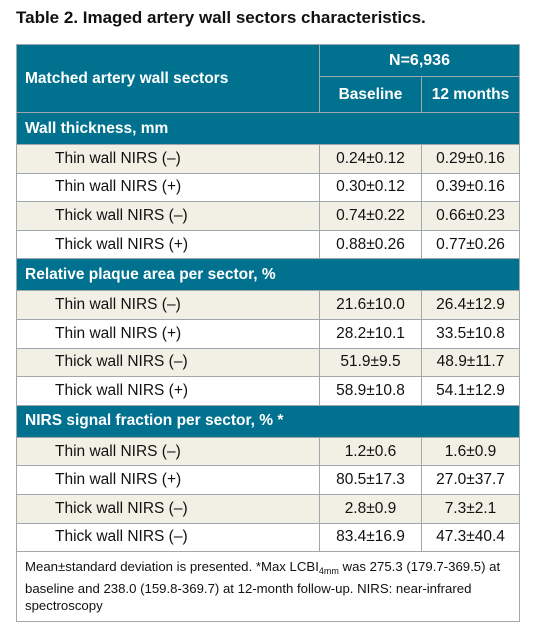 The height and width of the screenshot is (622, 537). What do you see at coordinates (419, 61) in the screenshot?
I see `header-n-label: N=6,936` at bounding box center [419, 61].